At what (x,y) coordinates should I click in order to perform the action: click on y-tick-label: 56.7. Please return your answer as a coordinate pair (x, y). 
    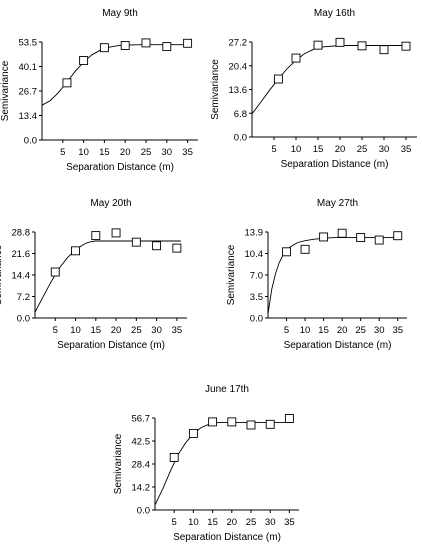
    Looking at the image, I should click on (141, 419).